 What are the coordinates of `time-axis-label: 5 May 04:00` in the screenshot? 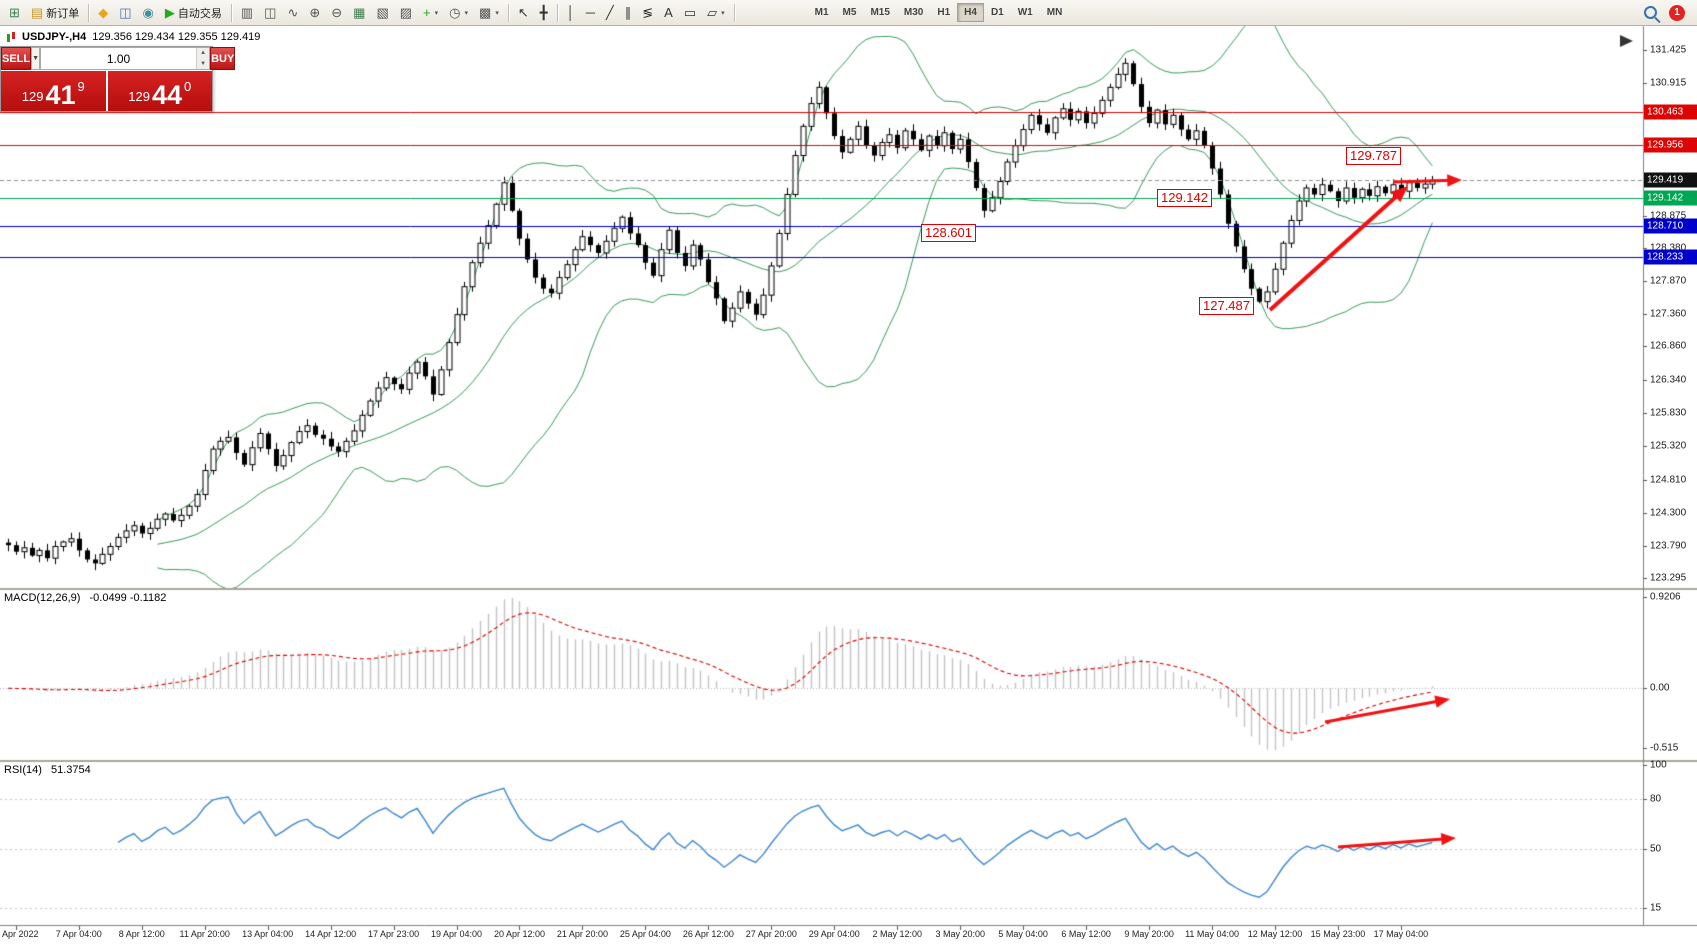 It's located at (1023, 934).